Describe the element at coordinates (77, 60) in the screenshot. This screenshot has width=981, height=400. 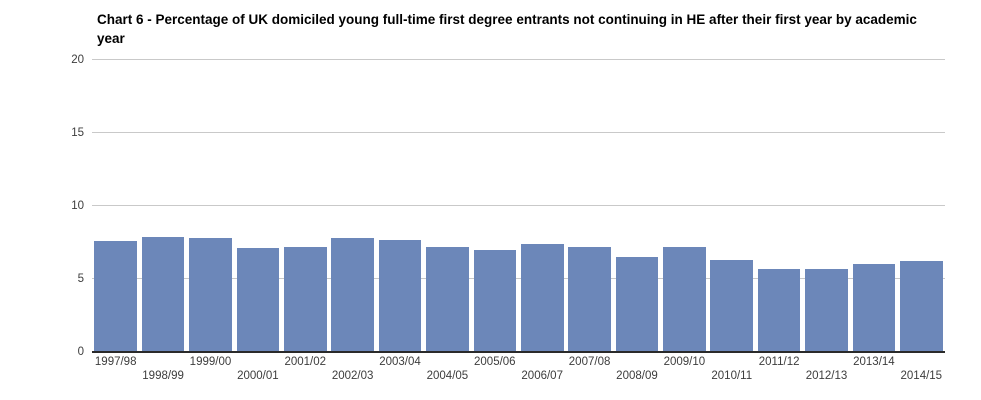
I see `y-axis-label-20: 20` at that location.